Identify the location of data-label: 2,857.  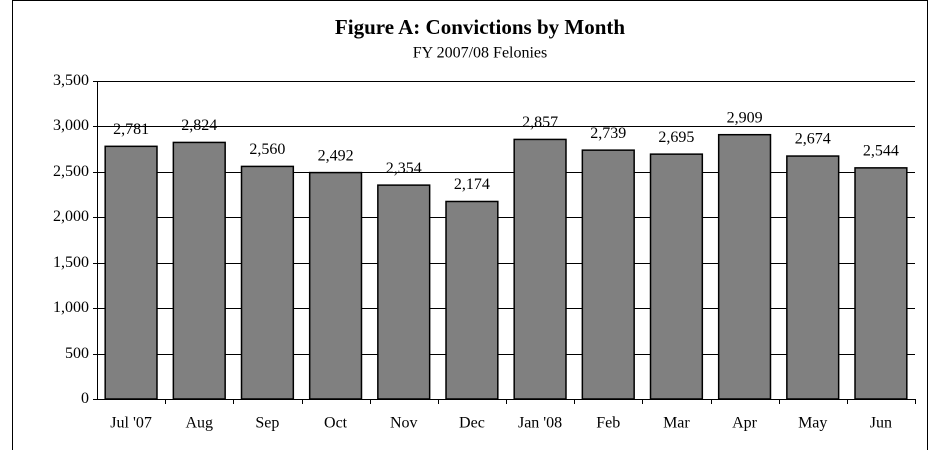
(540, 122).